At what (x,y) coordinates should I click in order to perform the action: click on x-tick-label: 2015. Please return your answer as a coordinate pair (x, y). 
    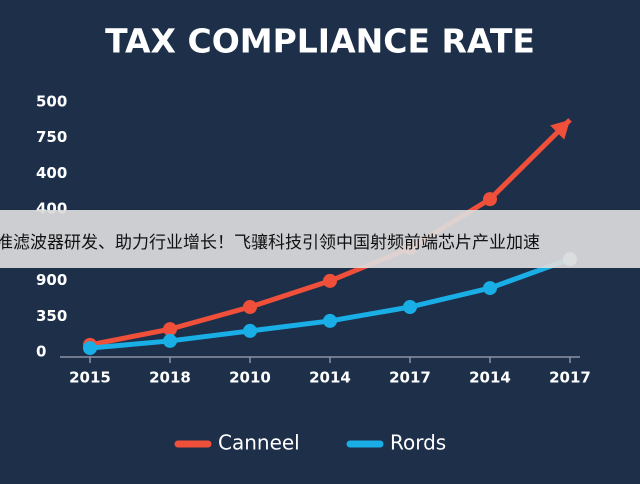
    Looking at the image, I should click on (90, 378).